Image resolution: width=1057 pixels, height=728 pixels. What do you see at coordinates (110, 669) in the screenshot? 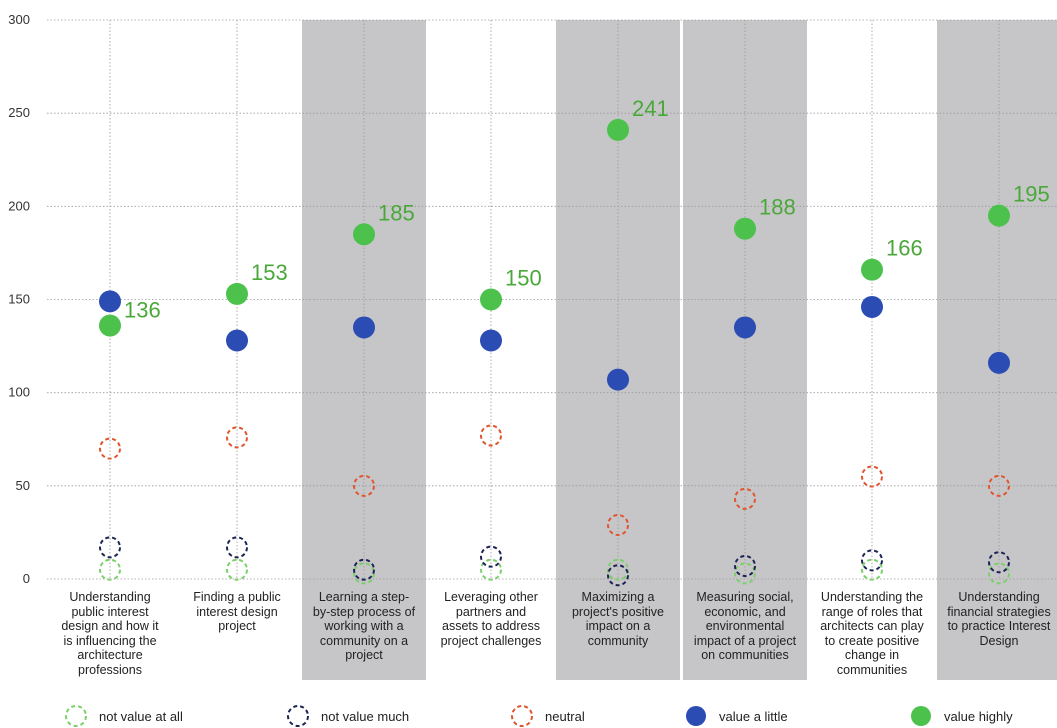
I see `category-label-line: professions` at bounding box center [110, 669].